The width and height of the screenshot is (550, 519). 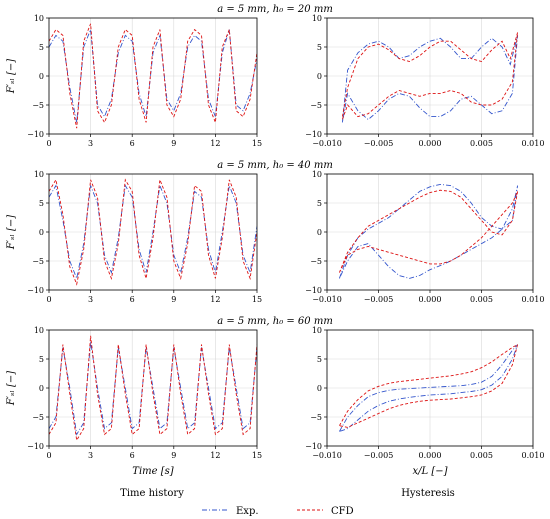 I want to click on row-title: a = 5 mm, h₀ = 20 mm, so click(x=275, y=9).